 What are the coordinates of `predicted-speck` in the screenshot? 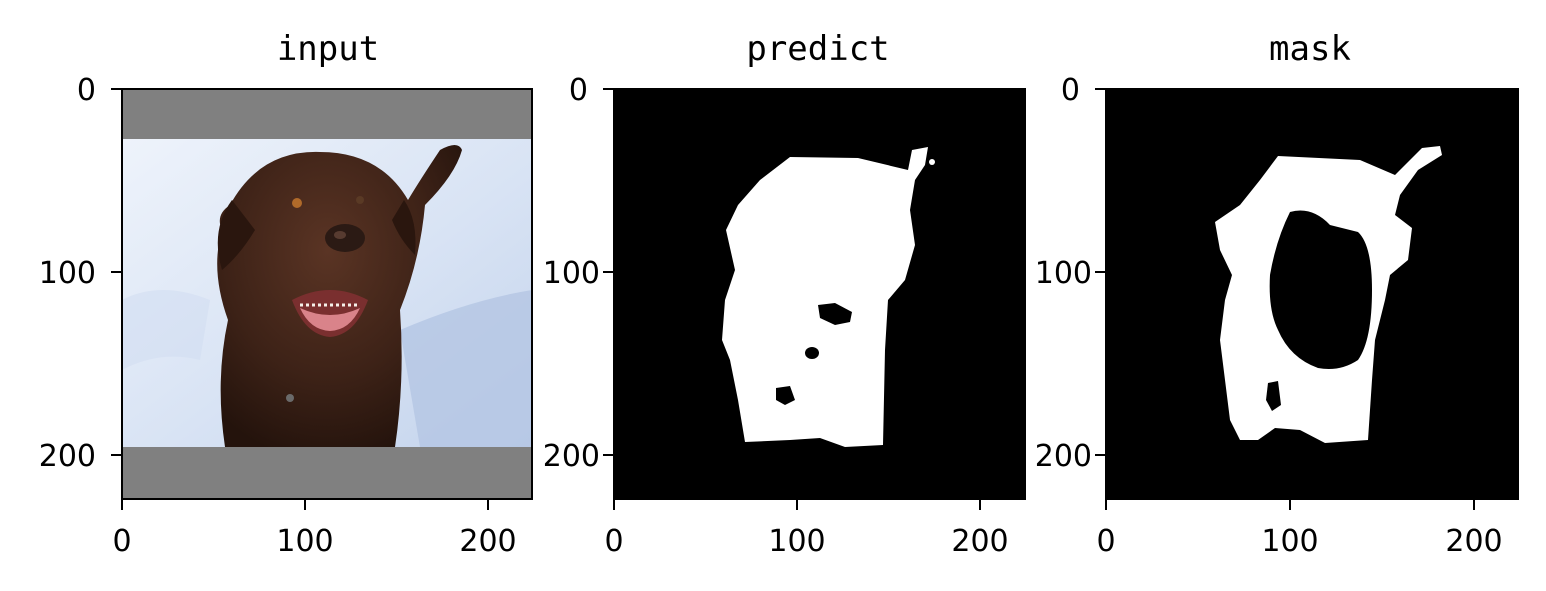 It's located at (932, 162).